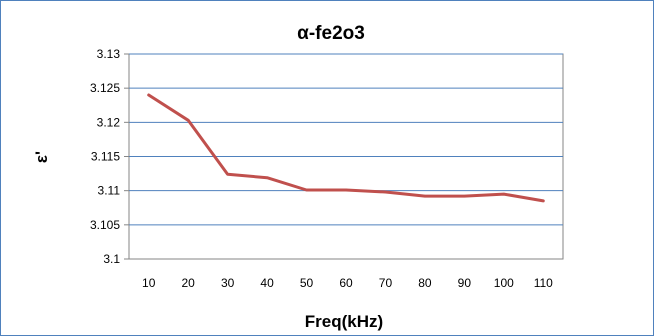 The height and width of the screenshot is (336, 654). Describe the element at coordinates (149, 283) in the screenshot. I see `x-tick-label: 10` at that location.